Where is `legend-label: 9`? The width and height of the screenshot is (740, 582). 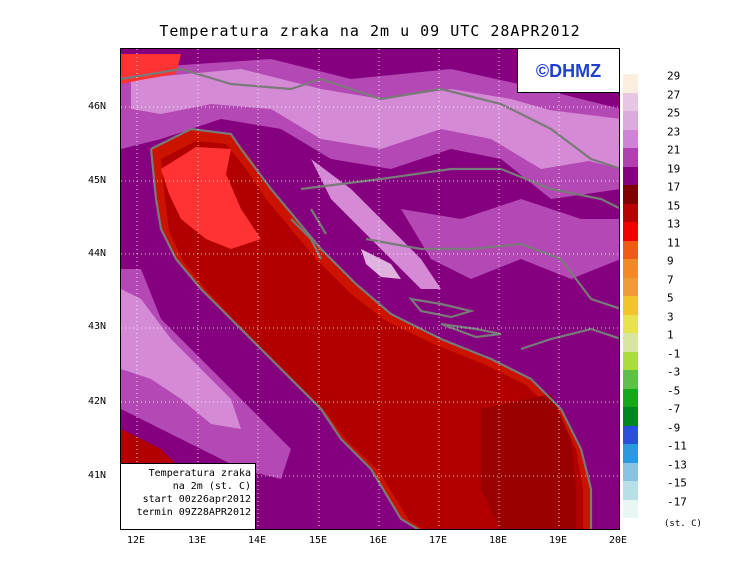 legend-label: 9 is located at coordinates (670, 261).